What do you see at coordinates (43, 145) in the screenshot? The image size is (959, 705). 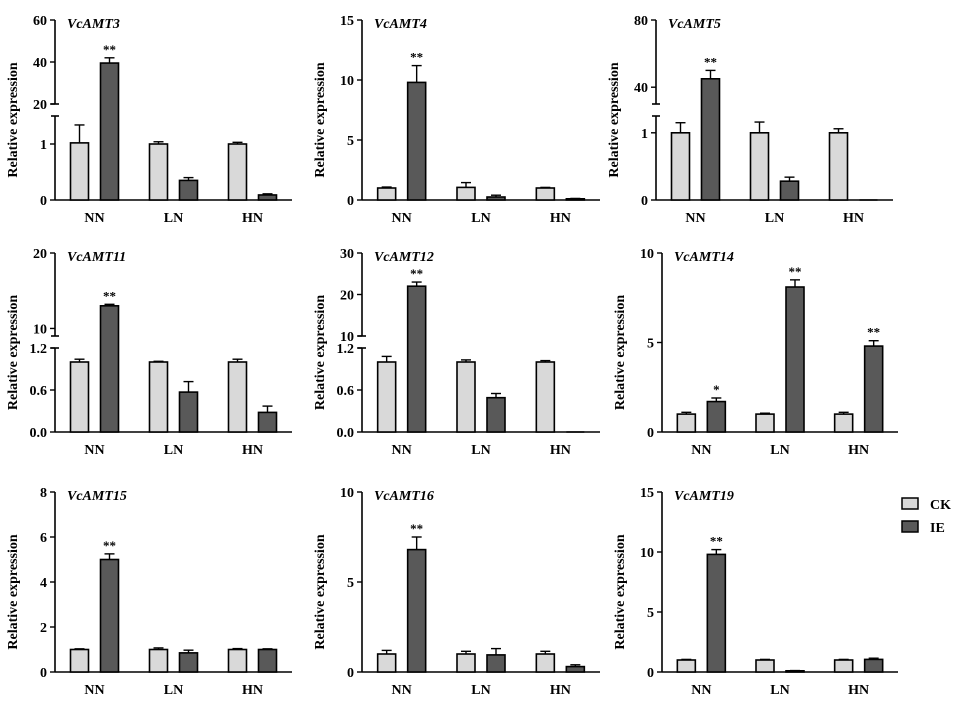 I see `y-tick-label: 1` at bounding box center [43, 145].